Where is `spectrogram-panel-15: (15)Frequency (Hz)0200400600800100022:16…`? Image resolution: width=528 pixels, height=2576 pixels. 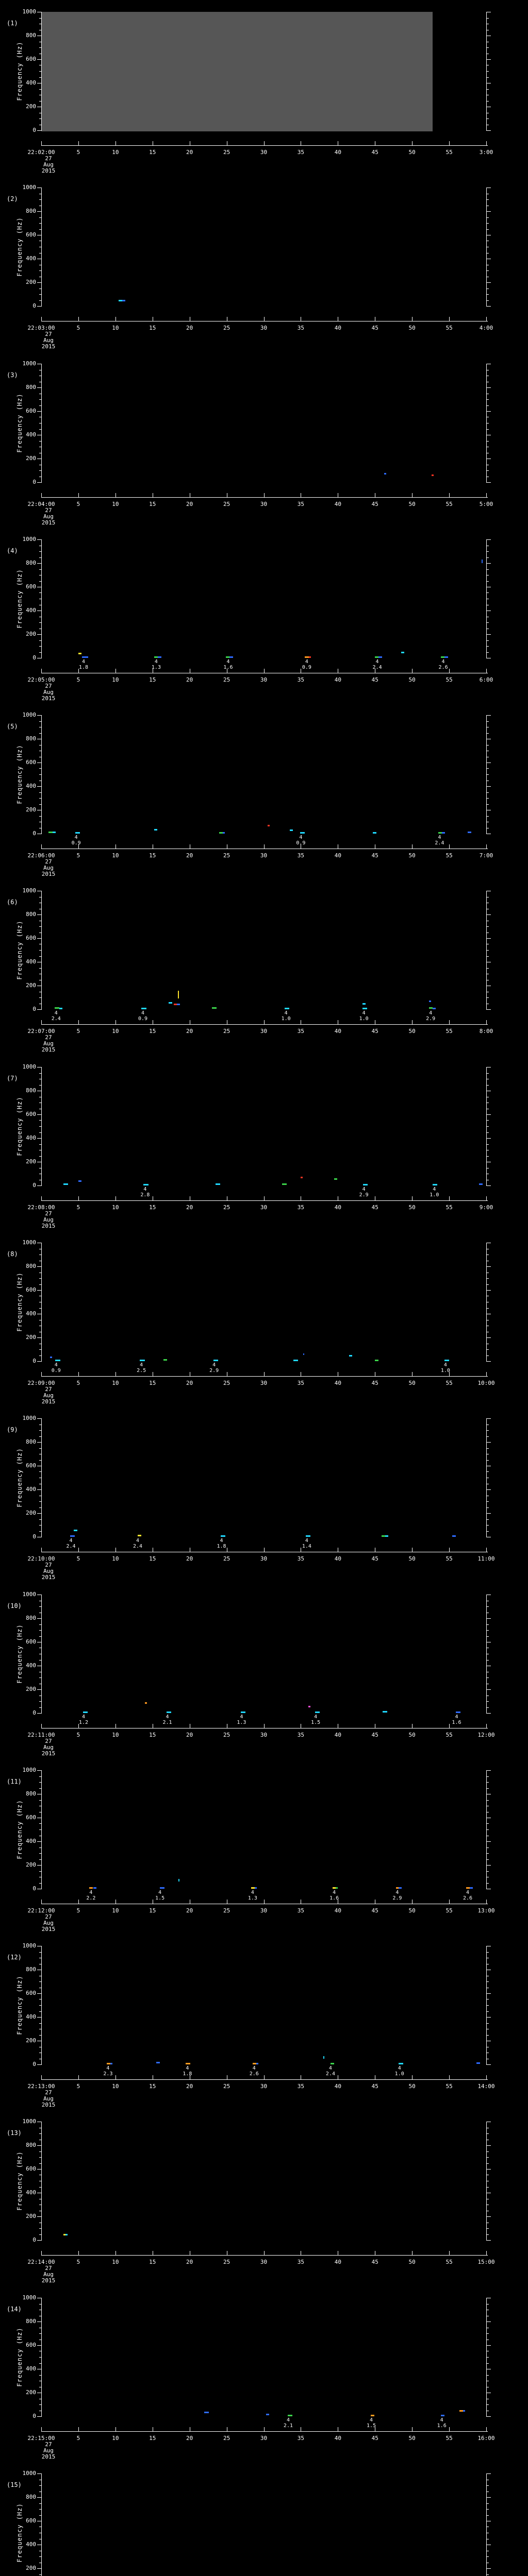 spectrogram-panel-15: (15)Frequency (Hz)0200400600800100022:16… is located at coordinates (264, 2519).